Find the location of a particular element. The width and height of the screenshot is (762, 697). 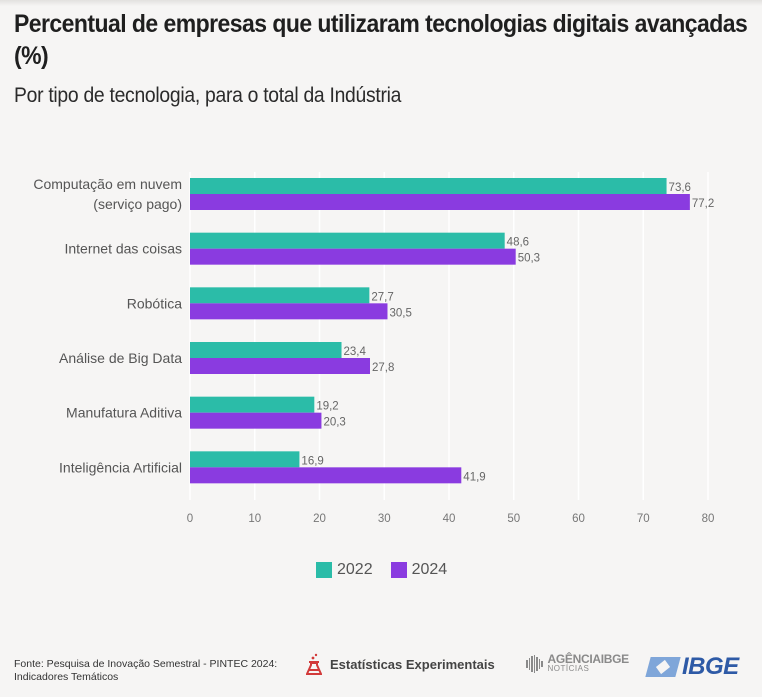

legend-item-2024: 2024 is located at coordinates (419, 570).